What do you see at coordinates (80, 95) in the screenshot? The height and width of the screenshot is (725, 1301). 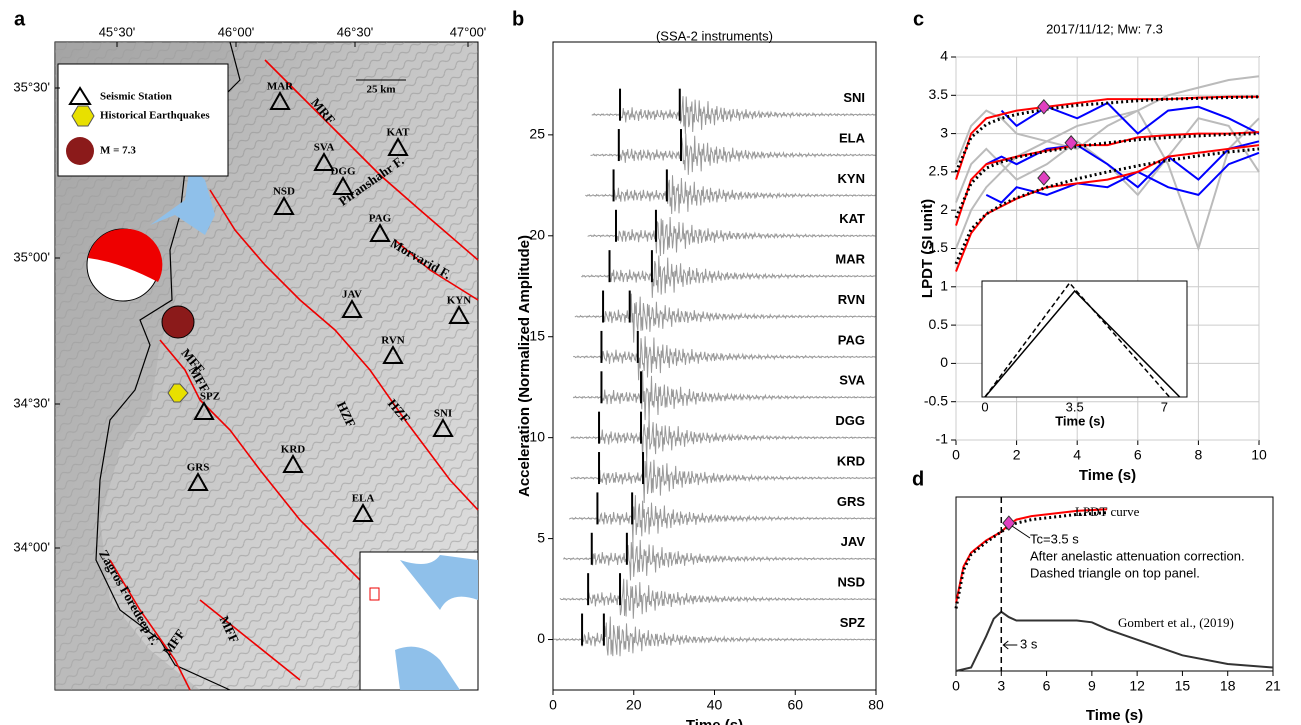 I see `legend-triangle` at bounding box center [80, 95].